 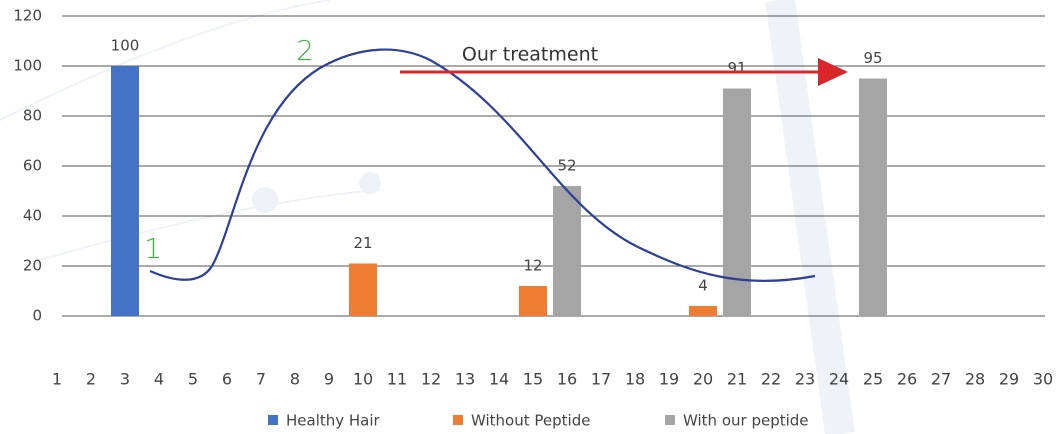 What do you see at coordinates (530, 421) in the screenshot?
I see `legend-label: Without Peptide` at bounding box center [530, 421].